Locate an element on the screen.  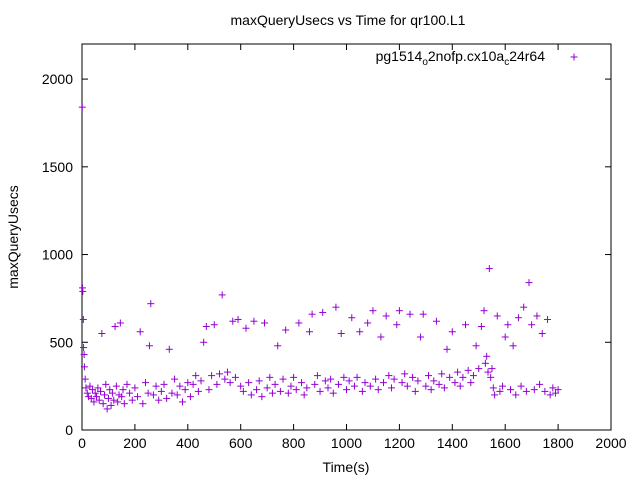
legend-label-segment: 2nofp.cx10a is located at coordinates (466, 56).